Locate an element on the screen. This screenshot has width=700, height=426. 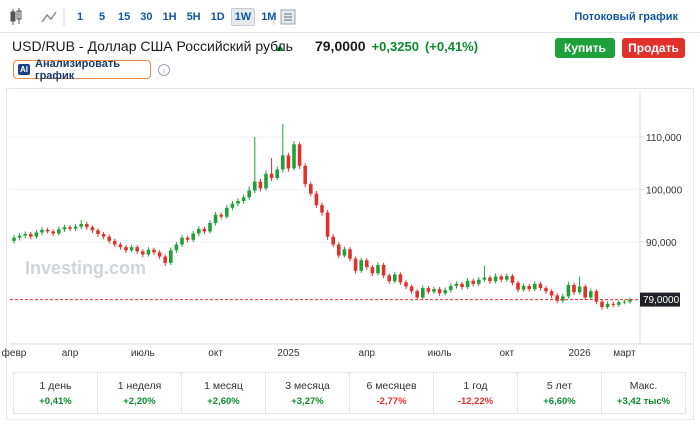
info-icon: i is located at coordinates (164, 70).